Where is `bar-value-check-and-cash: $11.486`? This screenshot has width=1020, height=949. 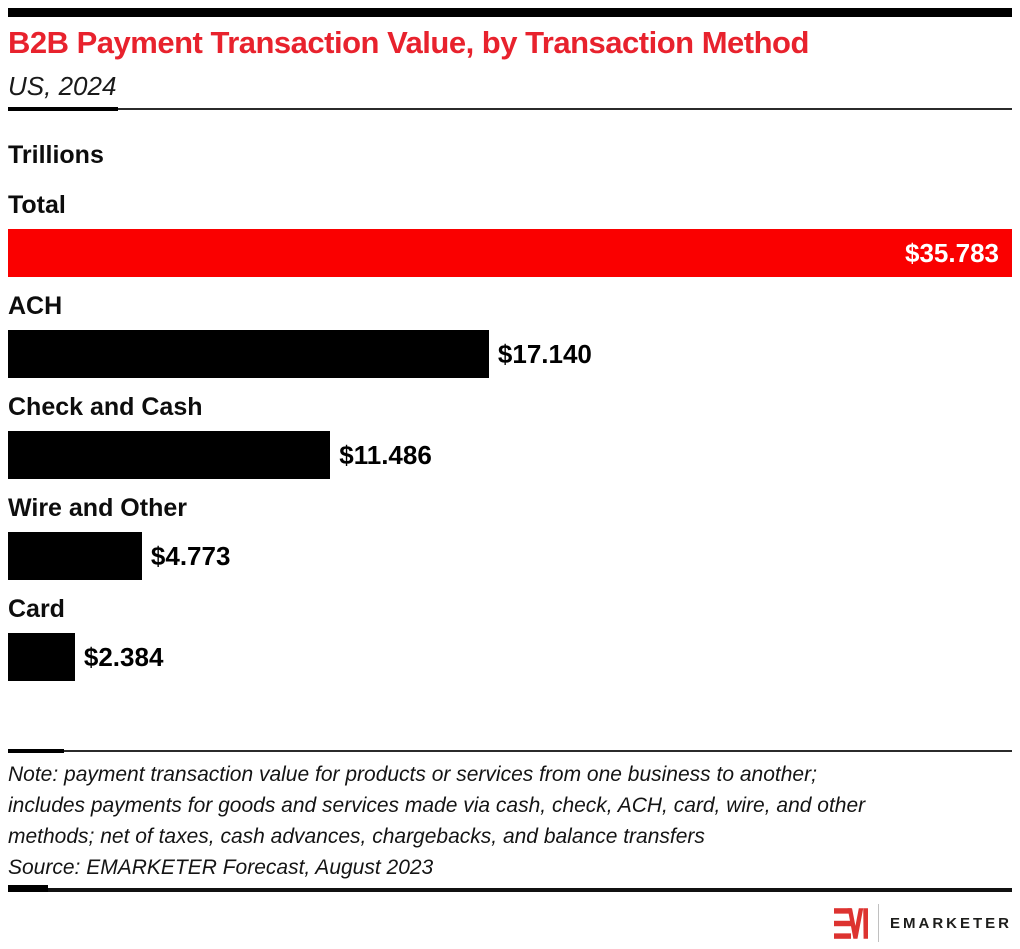 bar-value-check-and-cash: $11.486 is located at coordinates (385, 454).